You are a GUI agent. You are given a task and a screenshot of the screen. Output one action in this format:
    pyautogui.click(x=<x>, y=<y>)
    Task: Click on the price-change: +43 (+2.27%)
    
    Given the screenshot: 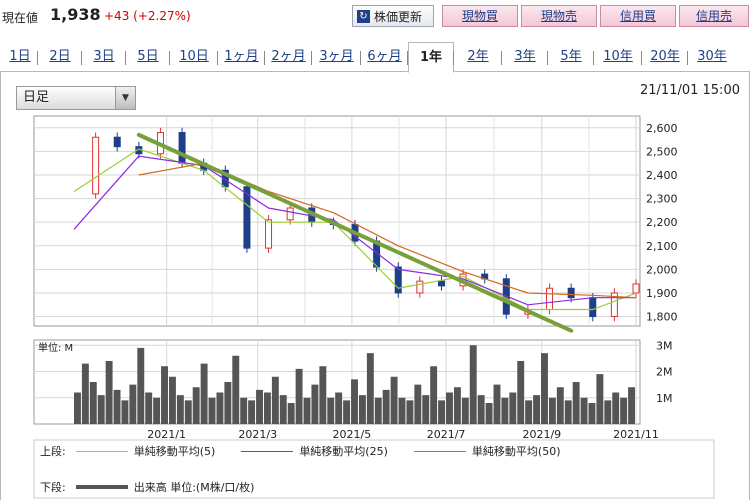 What is the action you would take?
    pyautogui.click(x=147, y=16)
    